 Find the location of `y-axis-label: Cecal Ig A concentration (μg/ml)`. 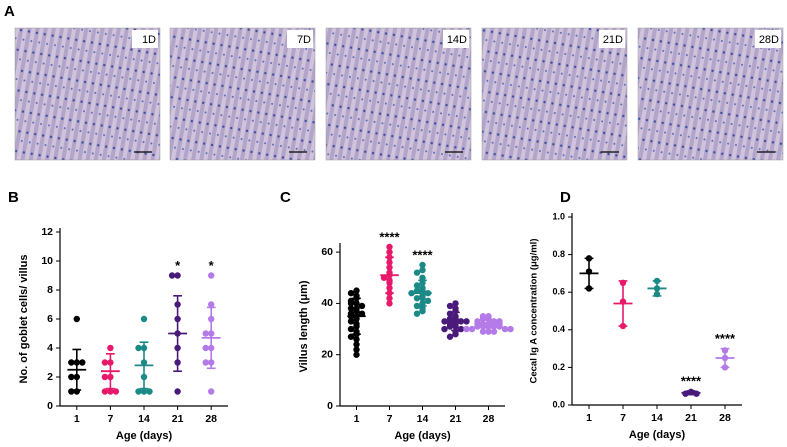

y-axis-label: Cecal Ig A concentration (μg/ml) is located at coordinates (534, 311).